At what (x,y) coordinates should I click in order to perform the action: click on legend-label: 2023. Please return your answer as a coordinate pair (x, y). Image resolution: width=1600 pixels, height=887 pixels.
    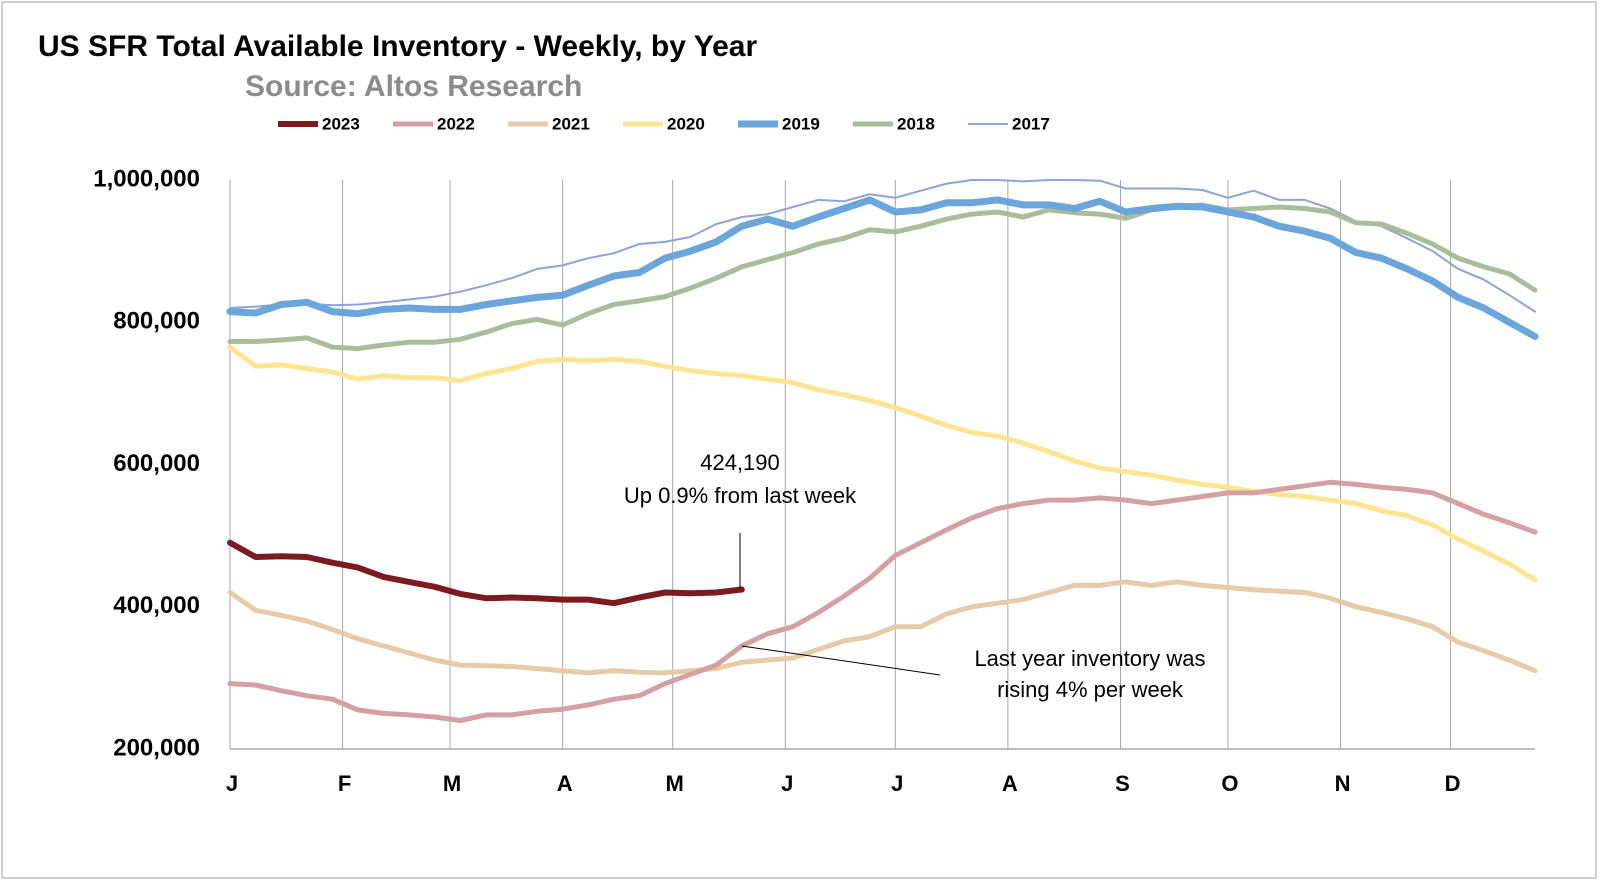
    Looking at the image, I should click on (341, 123).